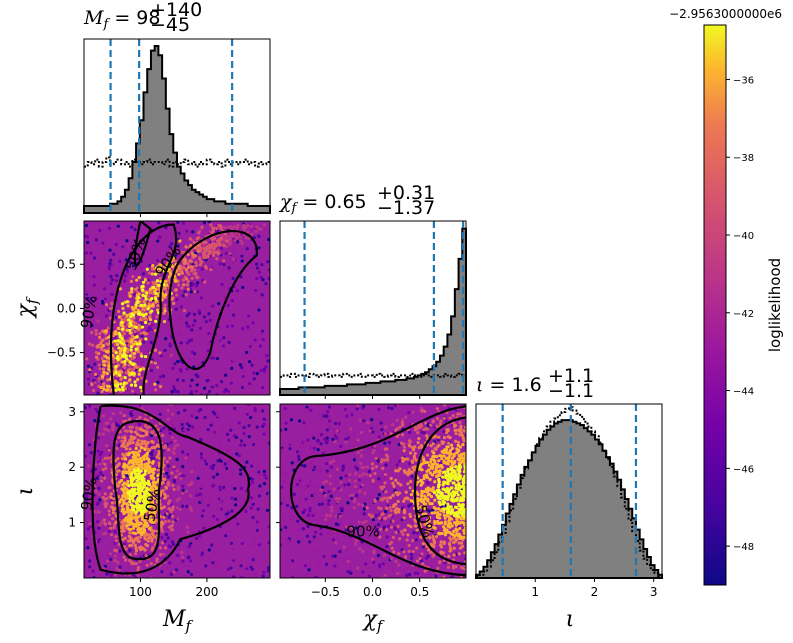  I want to click on y-tick-label: 0.0, so click(66, 308).